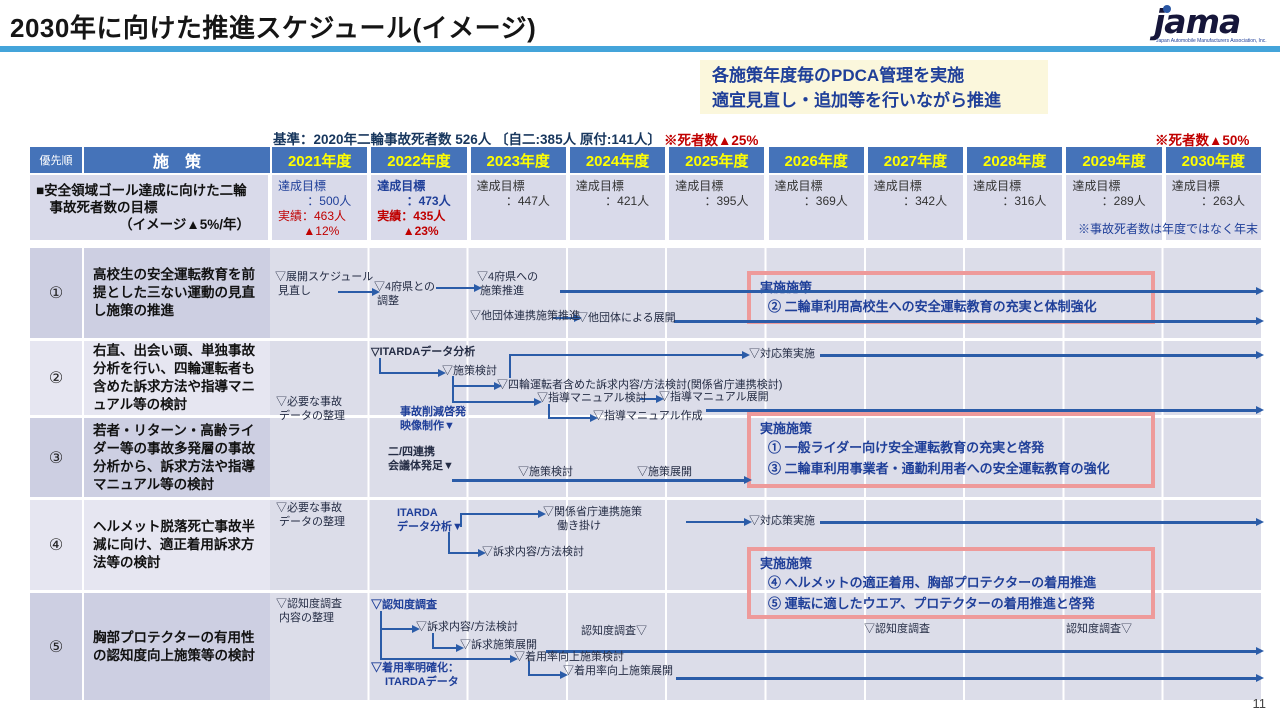 This screenshot has height=713, width=1280. I want to click on goal-target-value: ：395人, so click(726, 201).